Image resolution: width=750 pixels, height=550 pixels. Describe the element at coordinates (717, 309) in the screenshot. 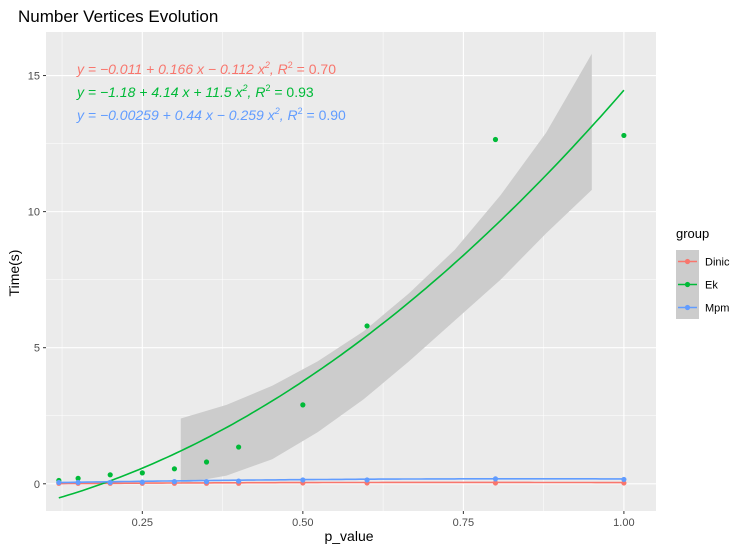

I see `legend-label-mpm: Mpm` at that location.